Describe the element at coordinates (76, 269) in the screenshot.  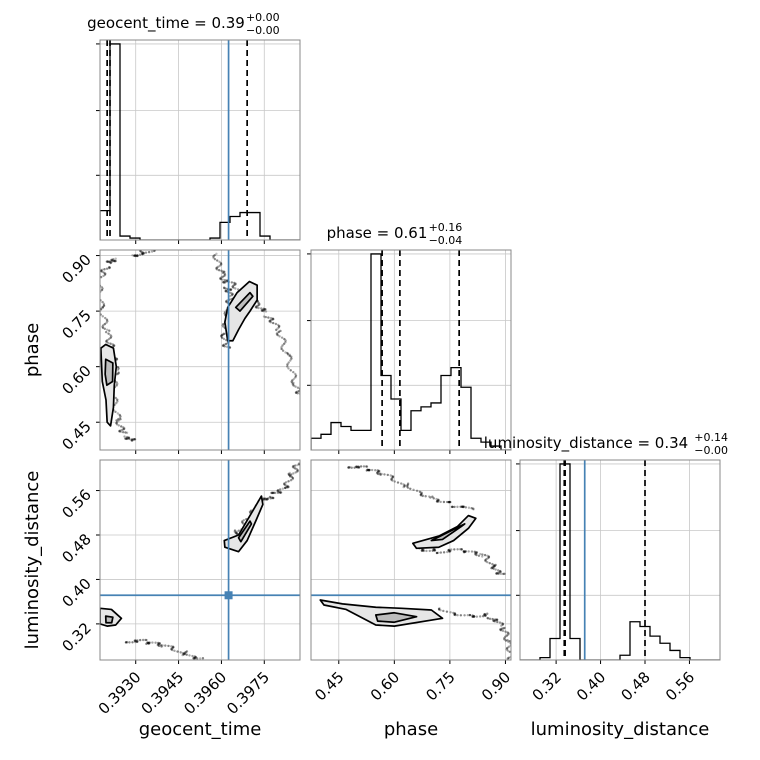
I see `y-tick-label: 0.90` at that location.